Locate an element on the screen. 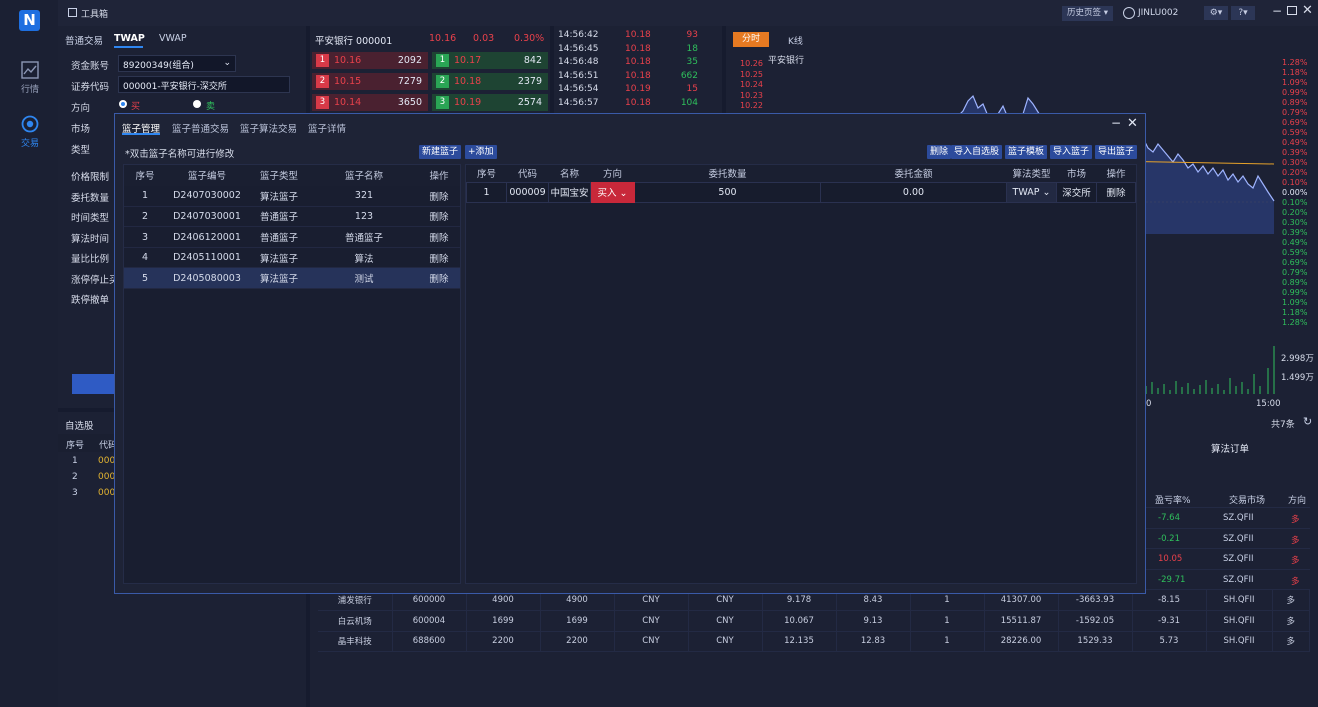 Image resolution: width=1318 pixels, height=707 pixels. basket-row: 4 D2405110001 算法篮子 算法 删除 is located at coordinates (292, 258).